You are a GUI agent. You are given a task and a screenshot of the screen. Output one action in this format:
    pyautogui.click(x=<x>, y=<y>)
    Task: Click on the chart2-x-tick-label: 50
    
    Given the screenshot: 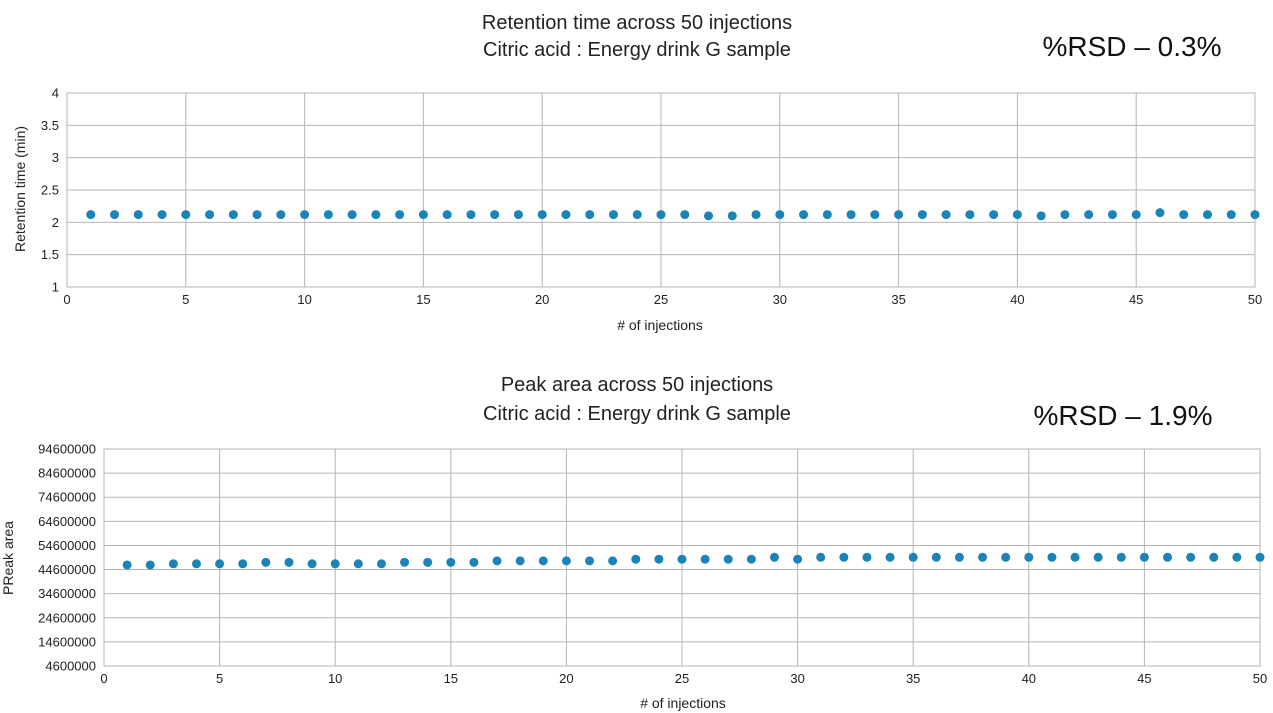 What is the action you would take?
    pyautogui.click(x=1260, y=678)
    